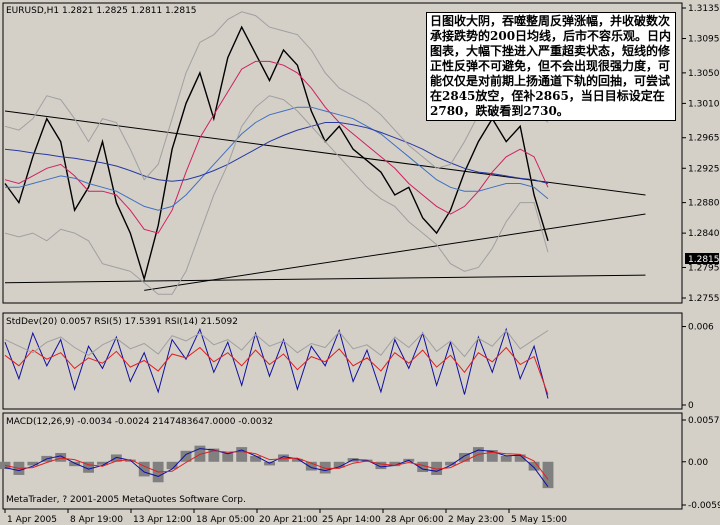 Image resolution: width=720 pixels, height=525 pixels. Describe the element at coordinates (351, 520) in the screenshot. I see `x-tick-label: 25 Apr 14:00` at that location.